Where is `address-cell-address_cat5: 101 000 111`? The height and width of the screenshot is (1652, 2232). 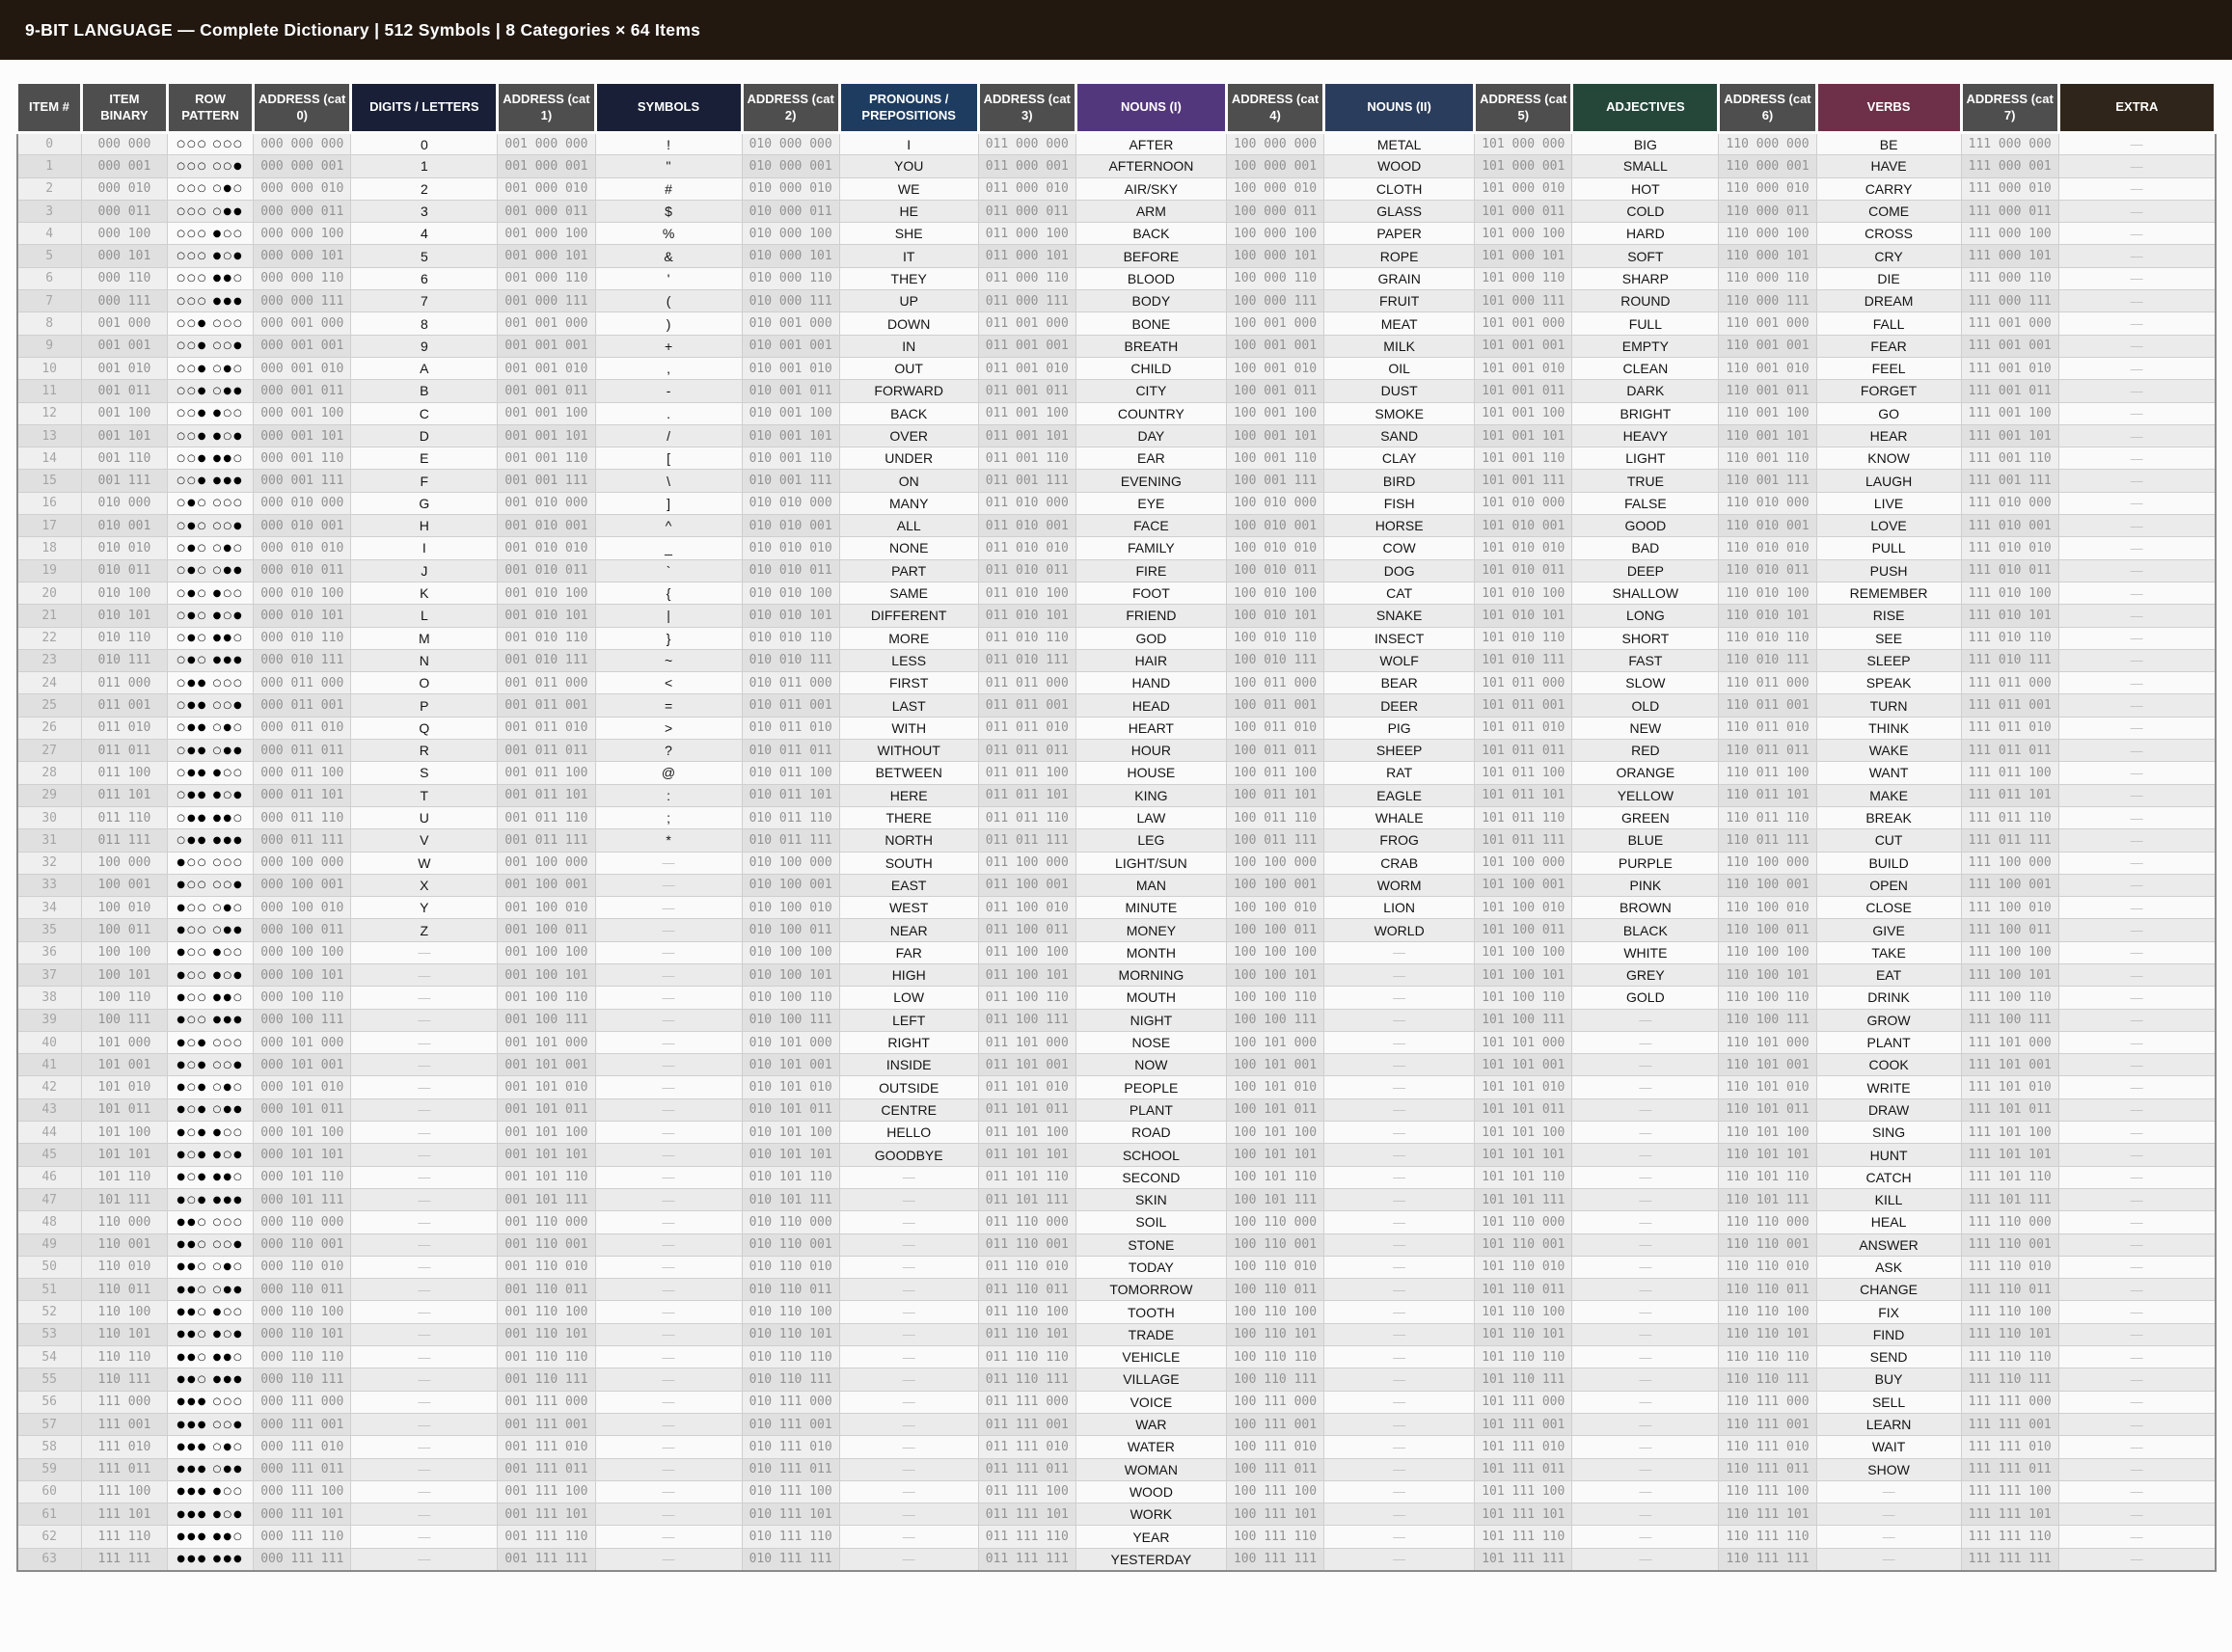
address-cell-address_cat5: 101 000 111 is located at coordinates (1523, 301).